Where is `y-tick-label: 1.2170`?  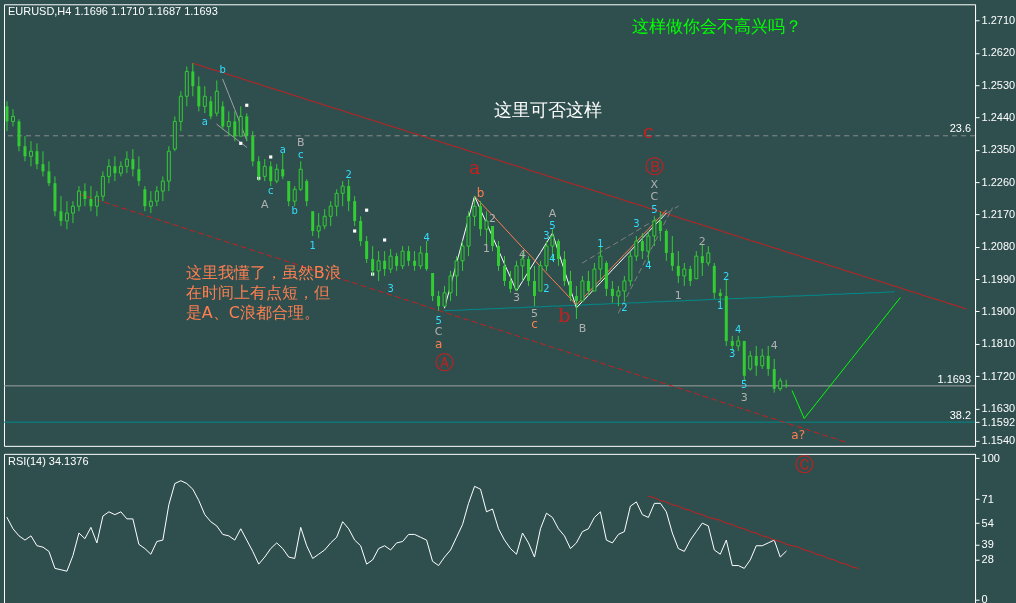
y-tick-label: 1.2170 is located at coordinates (998, 213).